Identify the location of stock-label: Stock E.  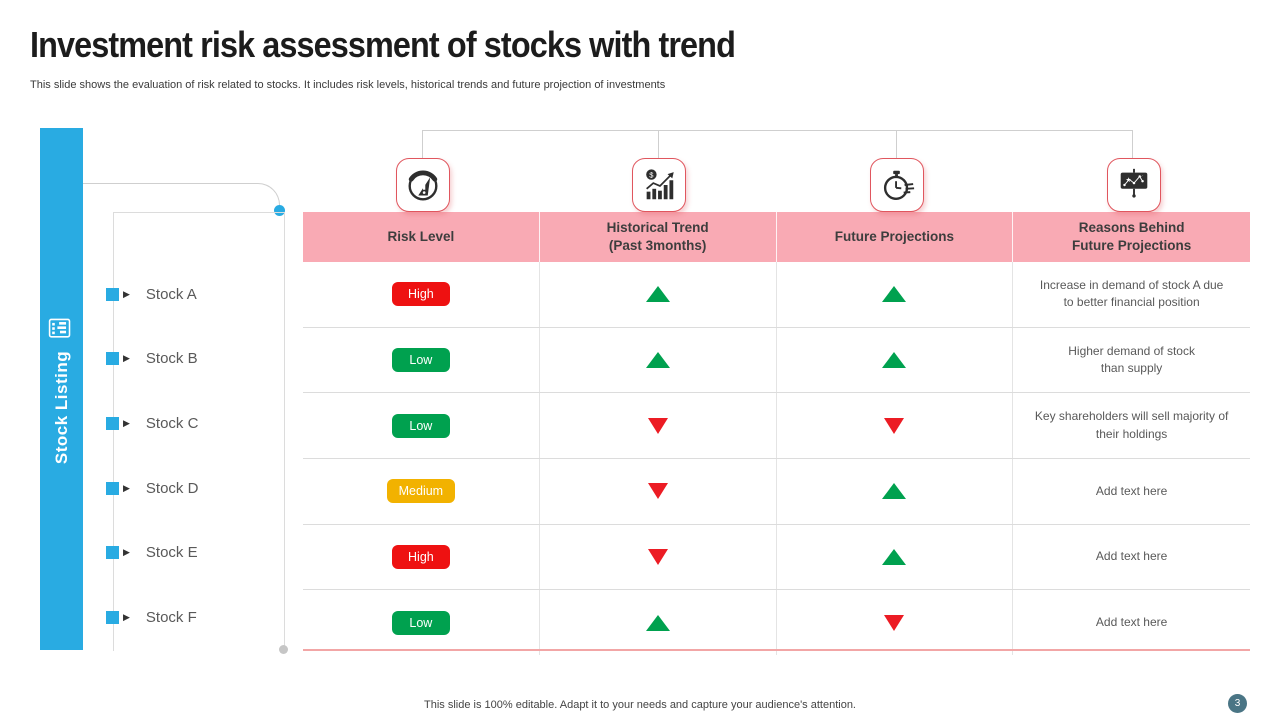
(171, 553).